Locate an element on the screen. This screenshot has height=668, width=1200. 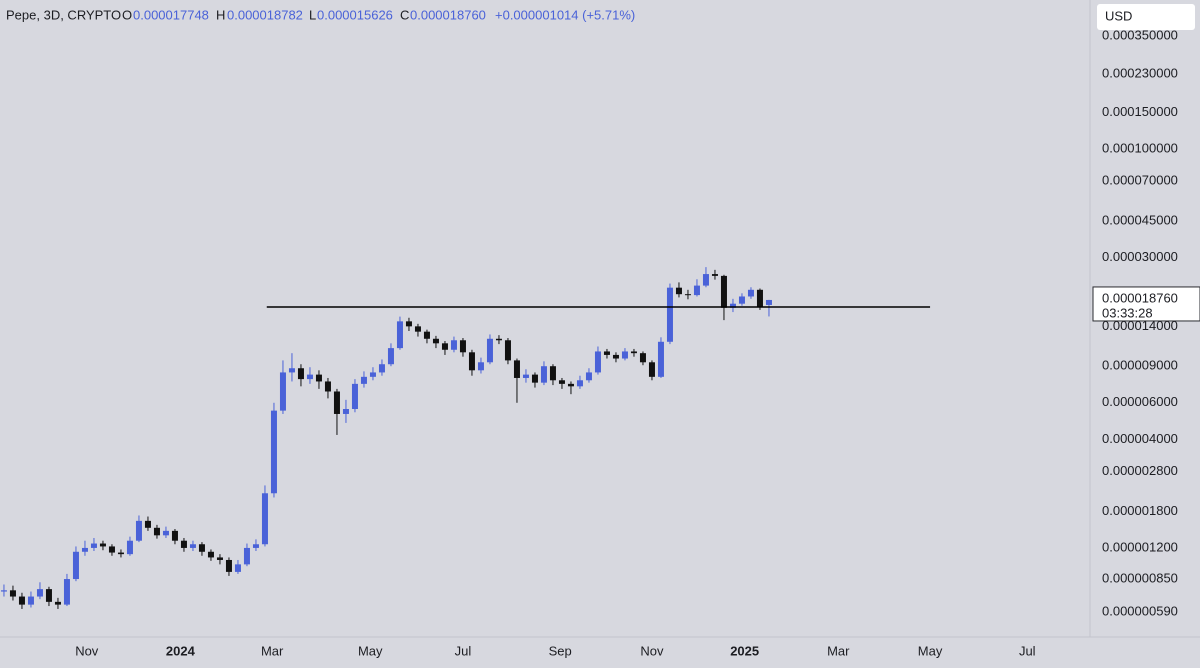
y-tick-label: 0.000045000 is located at coordinates (1140, 219).